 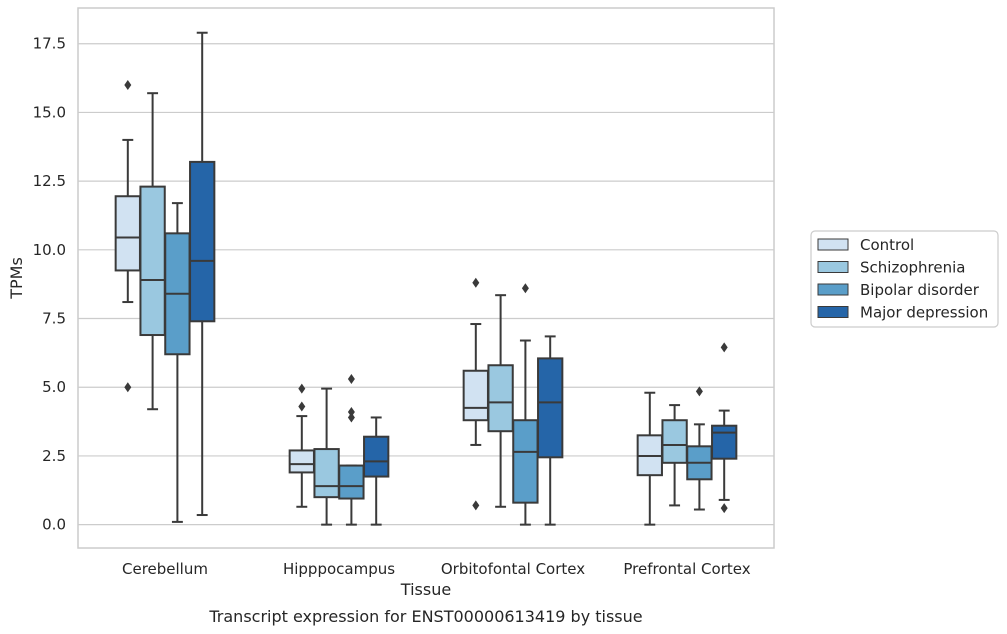 What do you see at coordinates (513, 569) in the screenshot?
I see `x-tick-label: Orbitofontal Cortex` at bounding box center [513, 569].